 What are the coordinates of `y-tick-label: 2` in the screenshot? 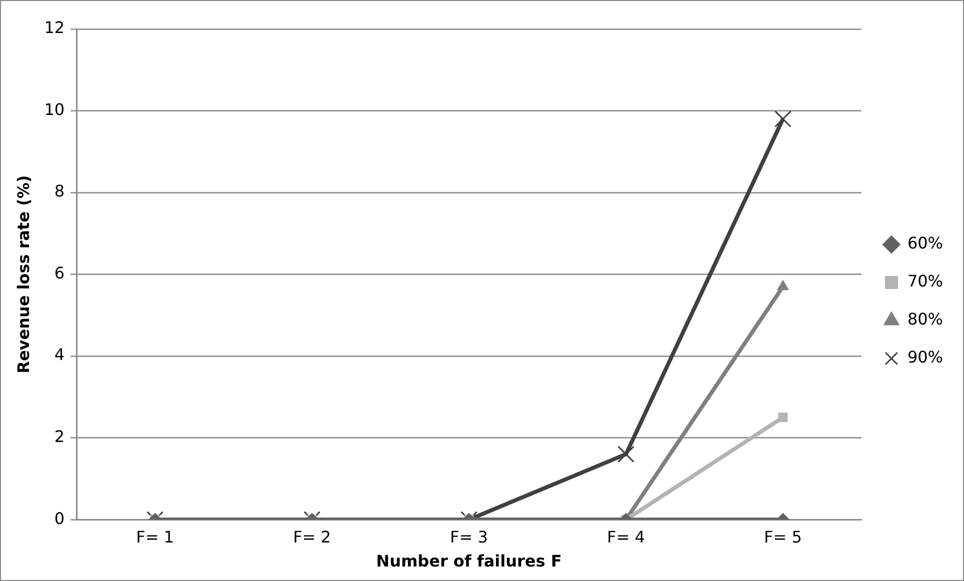 It's located at (59, 436).